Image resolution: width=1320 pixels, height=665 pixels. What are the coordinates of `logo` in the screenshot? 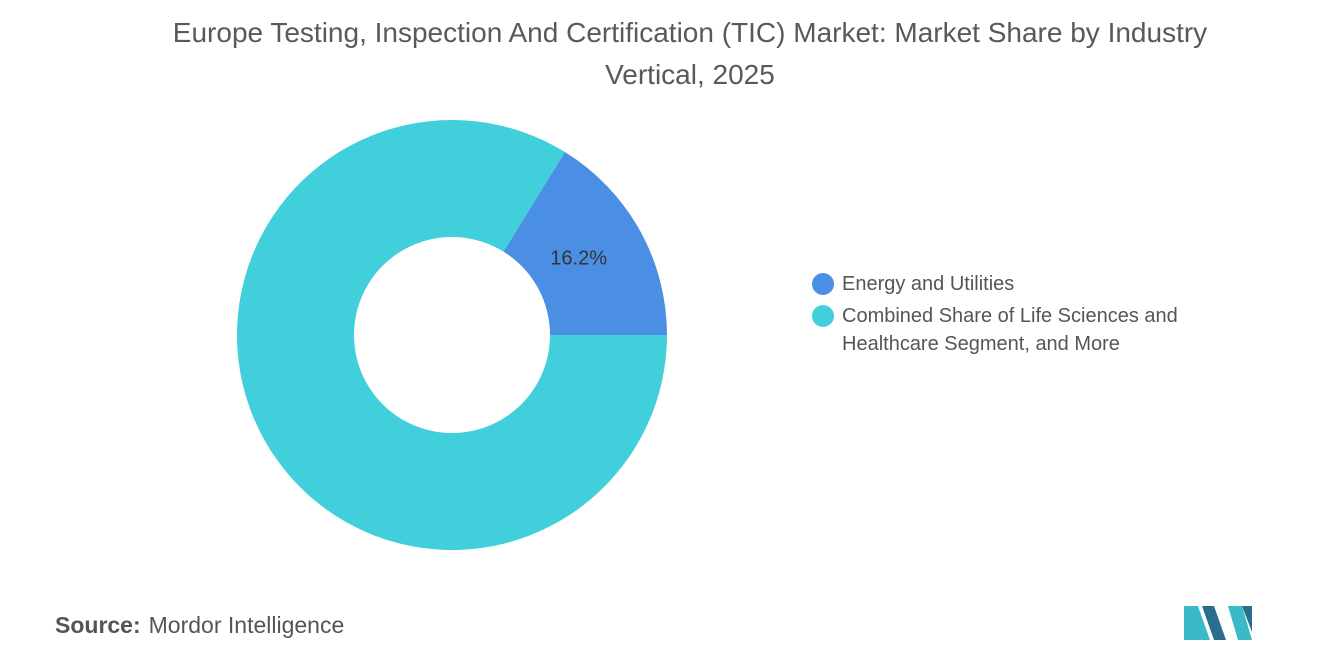 It's located at (1218, 623).